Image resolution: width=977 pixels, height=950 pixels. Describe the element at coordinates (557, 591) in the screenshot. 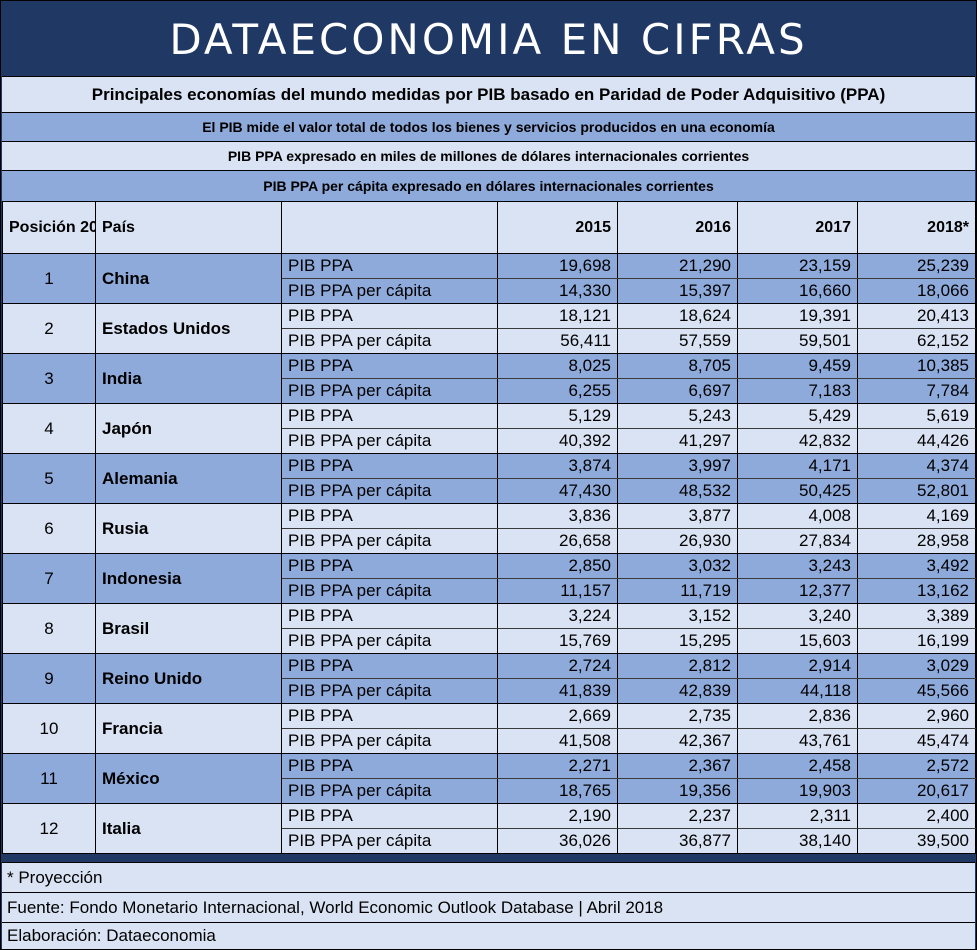

I see `value-cell: 11,157` at that location.